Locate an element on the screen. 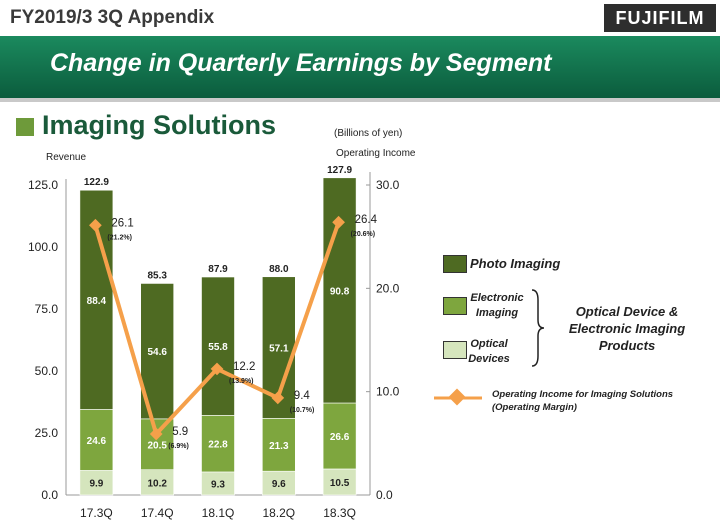  bar-value-label: 9.6 is located at coordinates (279, 484).